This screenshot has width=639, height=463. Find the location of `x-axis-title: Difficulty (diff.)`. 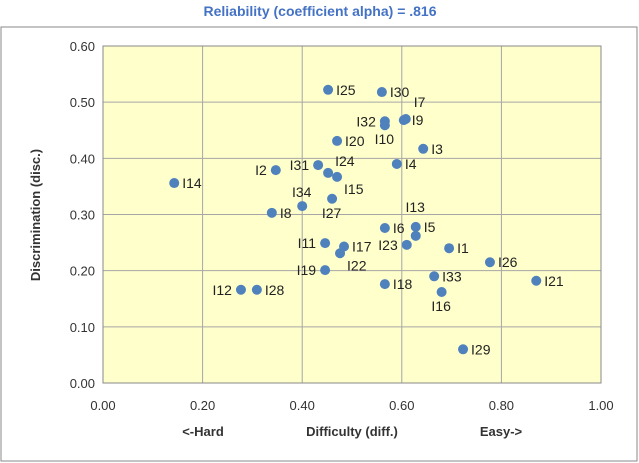

x-axis-title: Difficulty (diff.) is located at coordinates (352, 431).